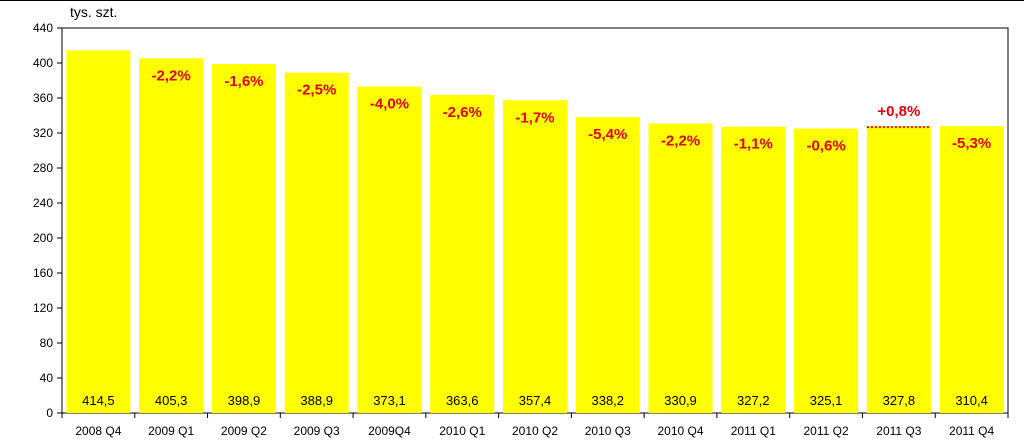 The height and width of the screenshot is (446, 1024). I want to click on bar-change-label: -1,7%, so click(534, 117).